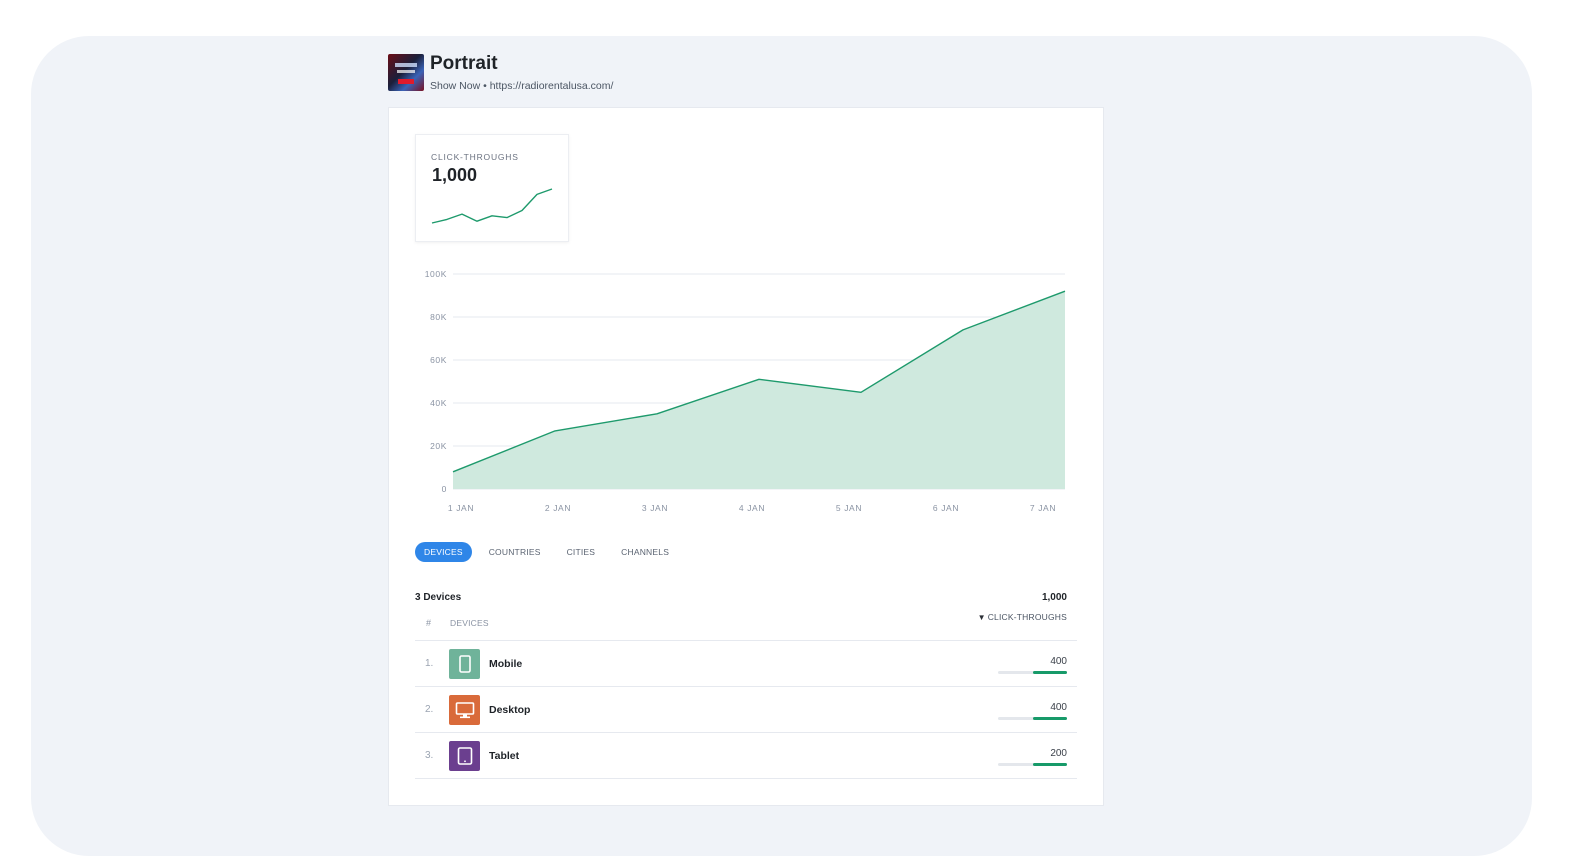 The image size is (1569, 856). What do you see at coordinates (504, 756) in the screenshot?
I see `row-label: Tablet` at bounding box center [504, 756].